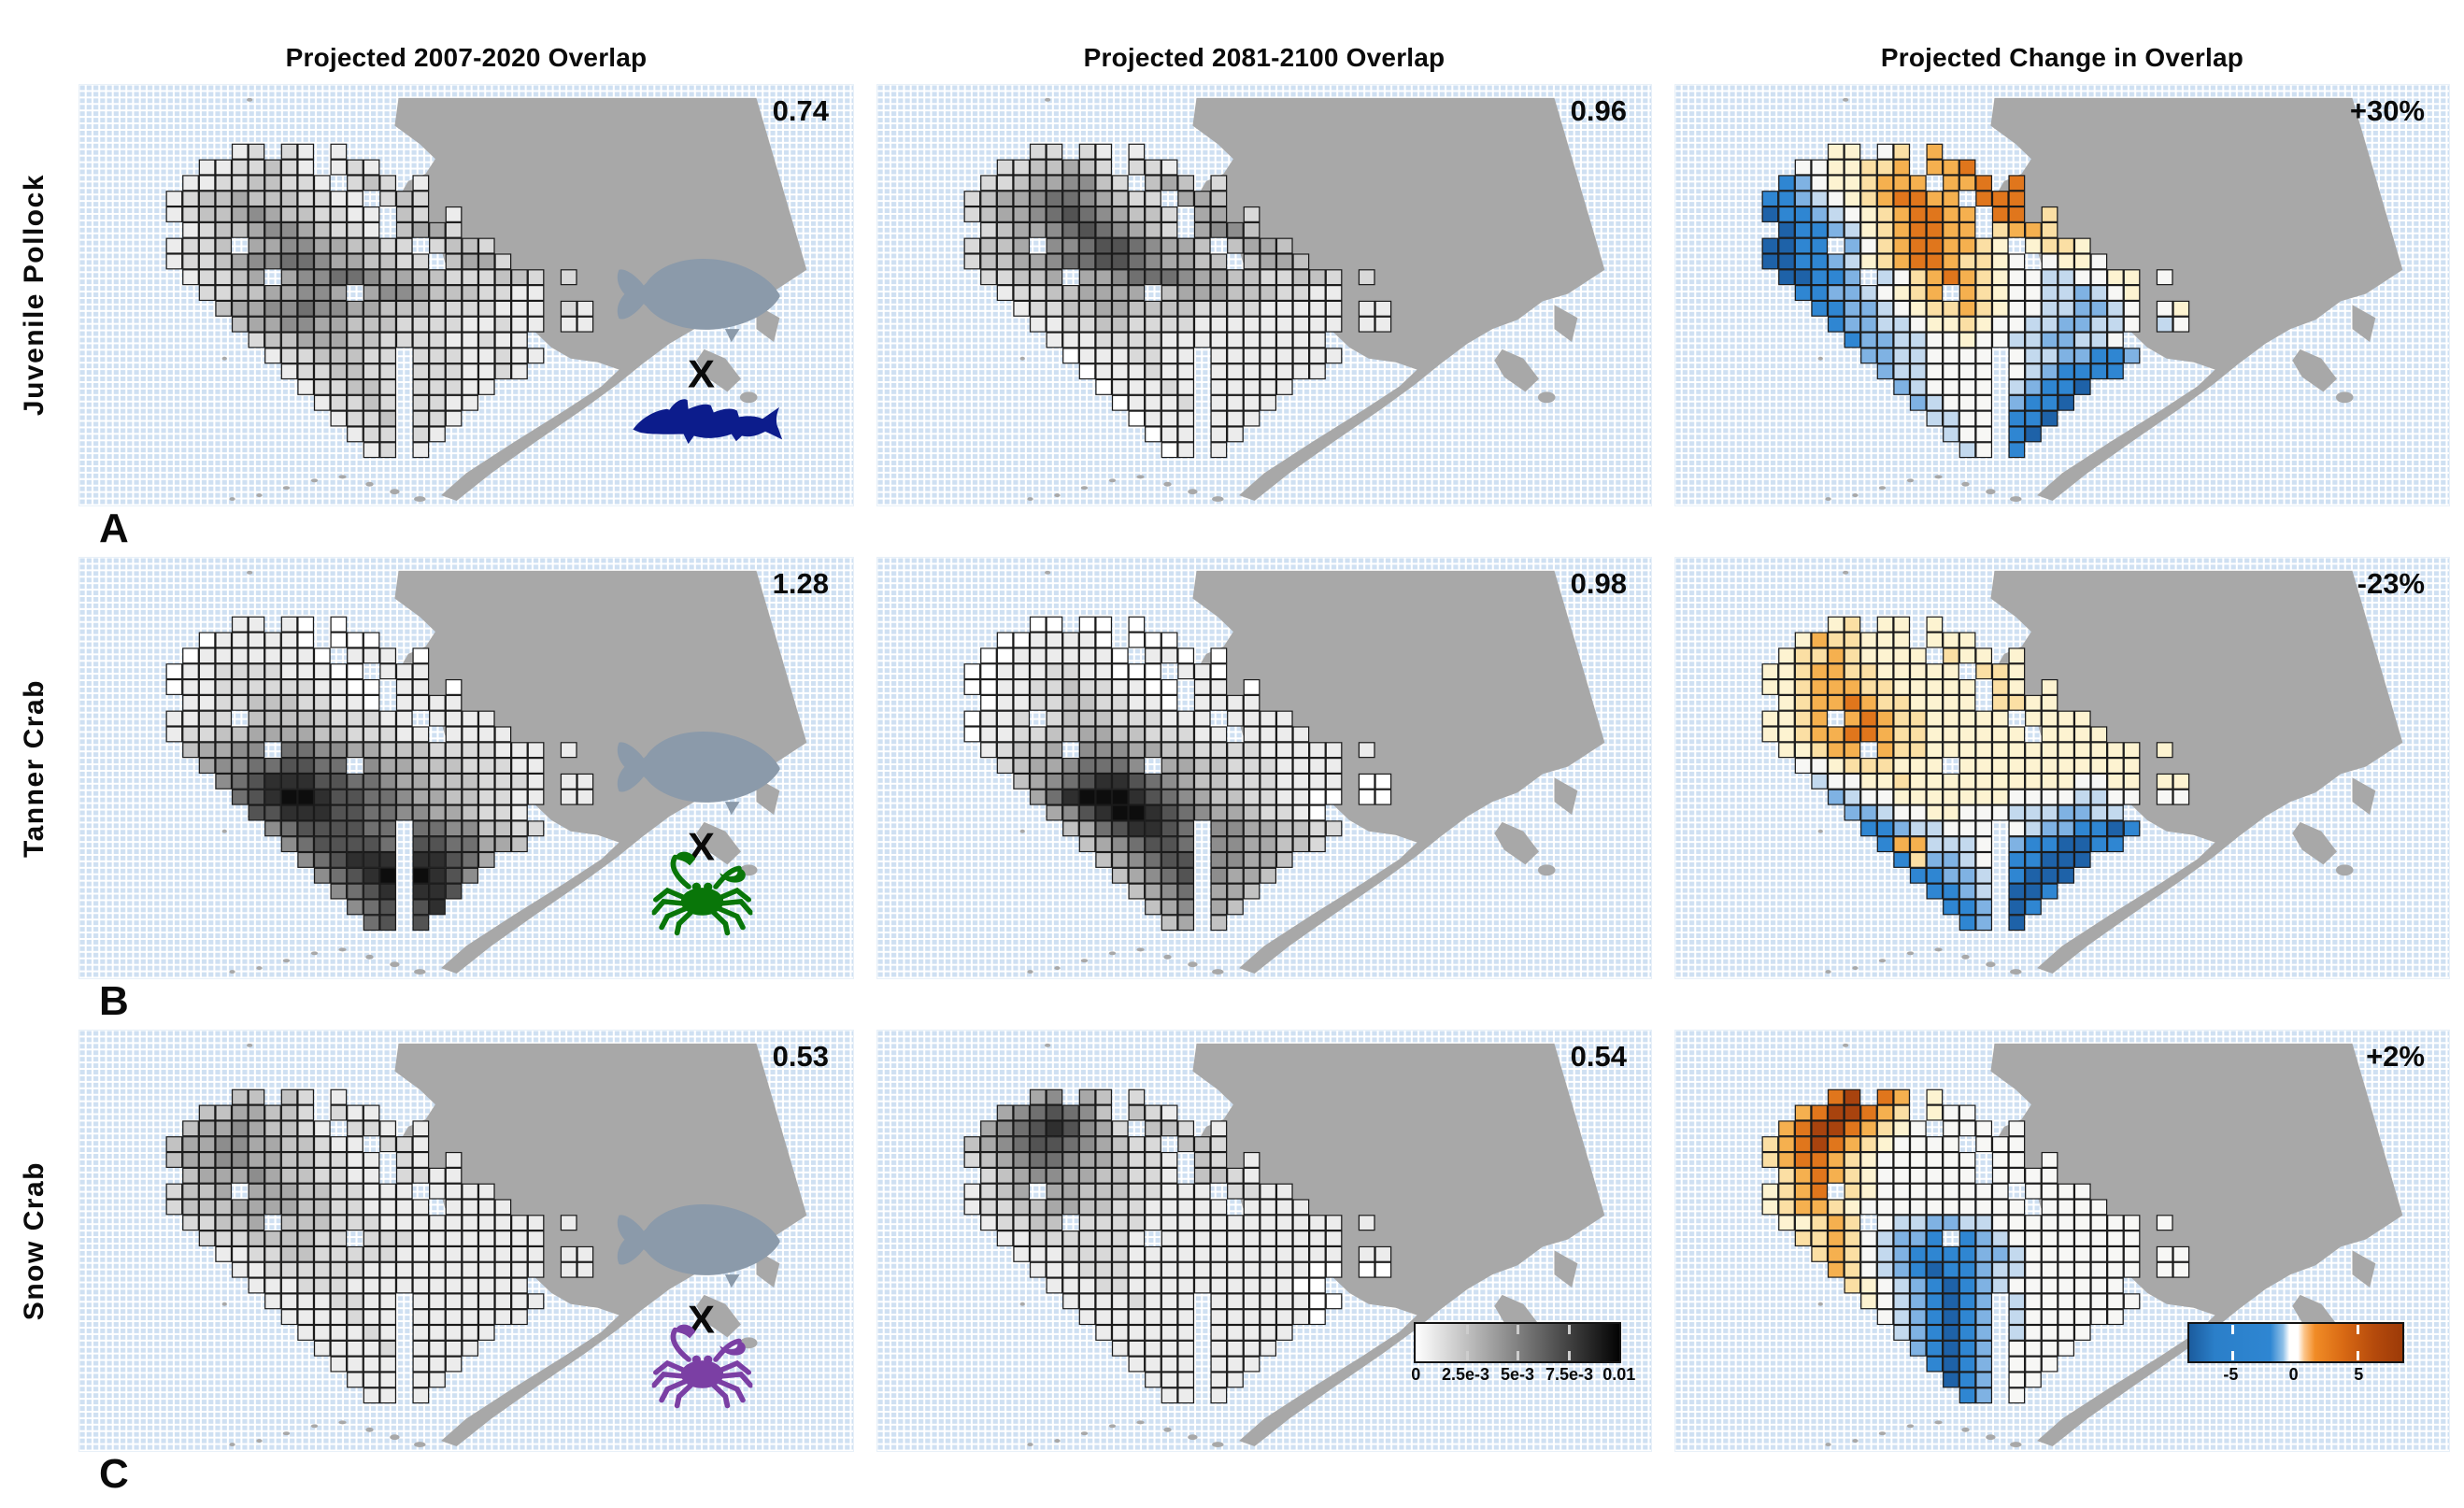 Image resolution: width=2464 pixels, height=1508 pixels. Describe the element at coordinates (800, 111) in the screenshot. I see `overlap-value: 0.74` at that location.